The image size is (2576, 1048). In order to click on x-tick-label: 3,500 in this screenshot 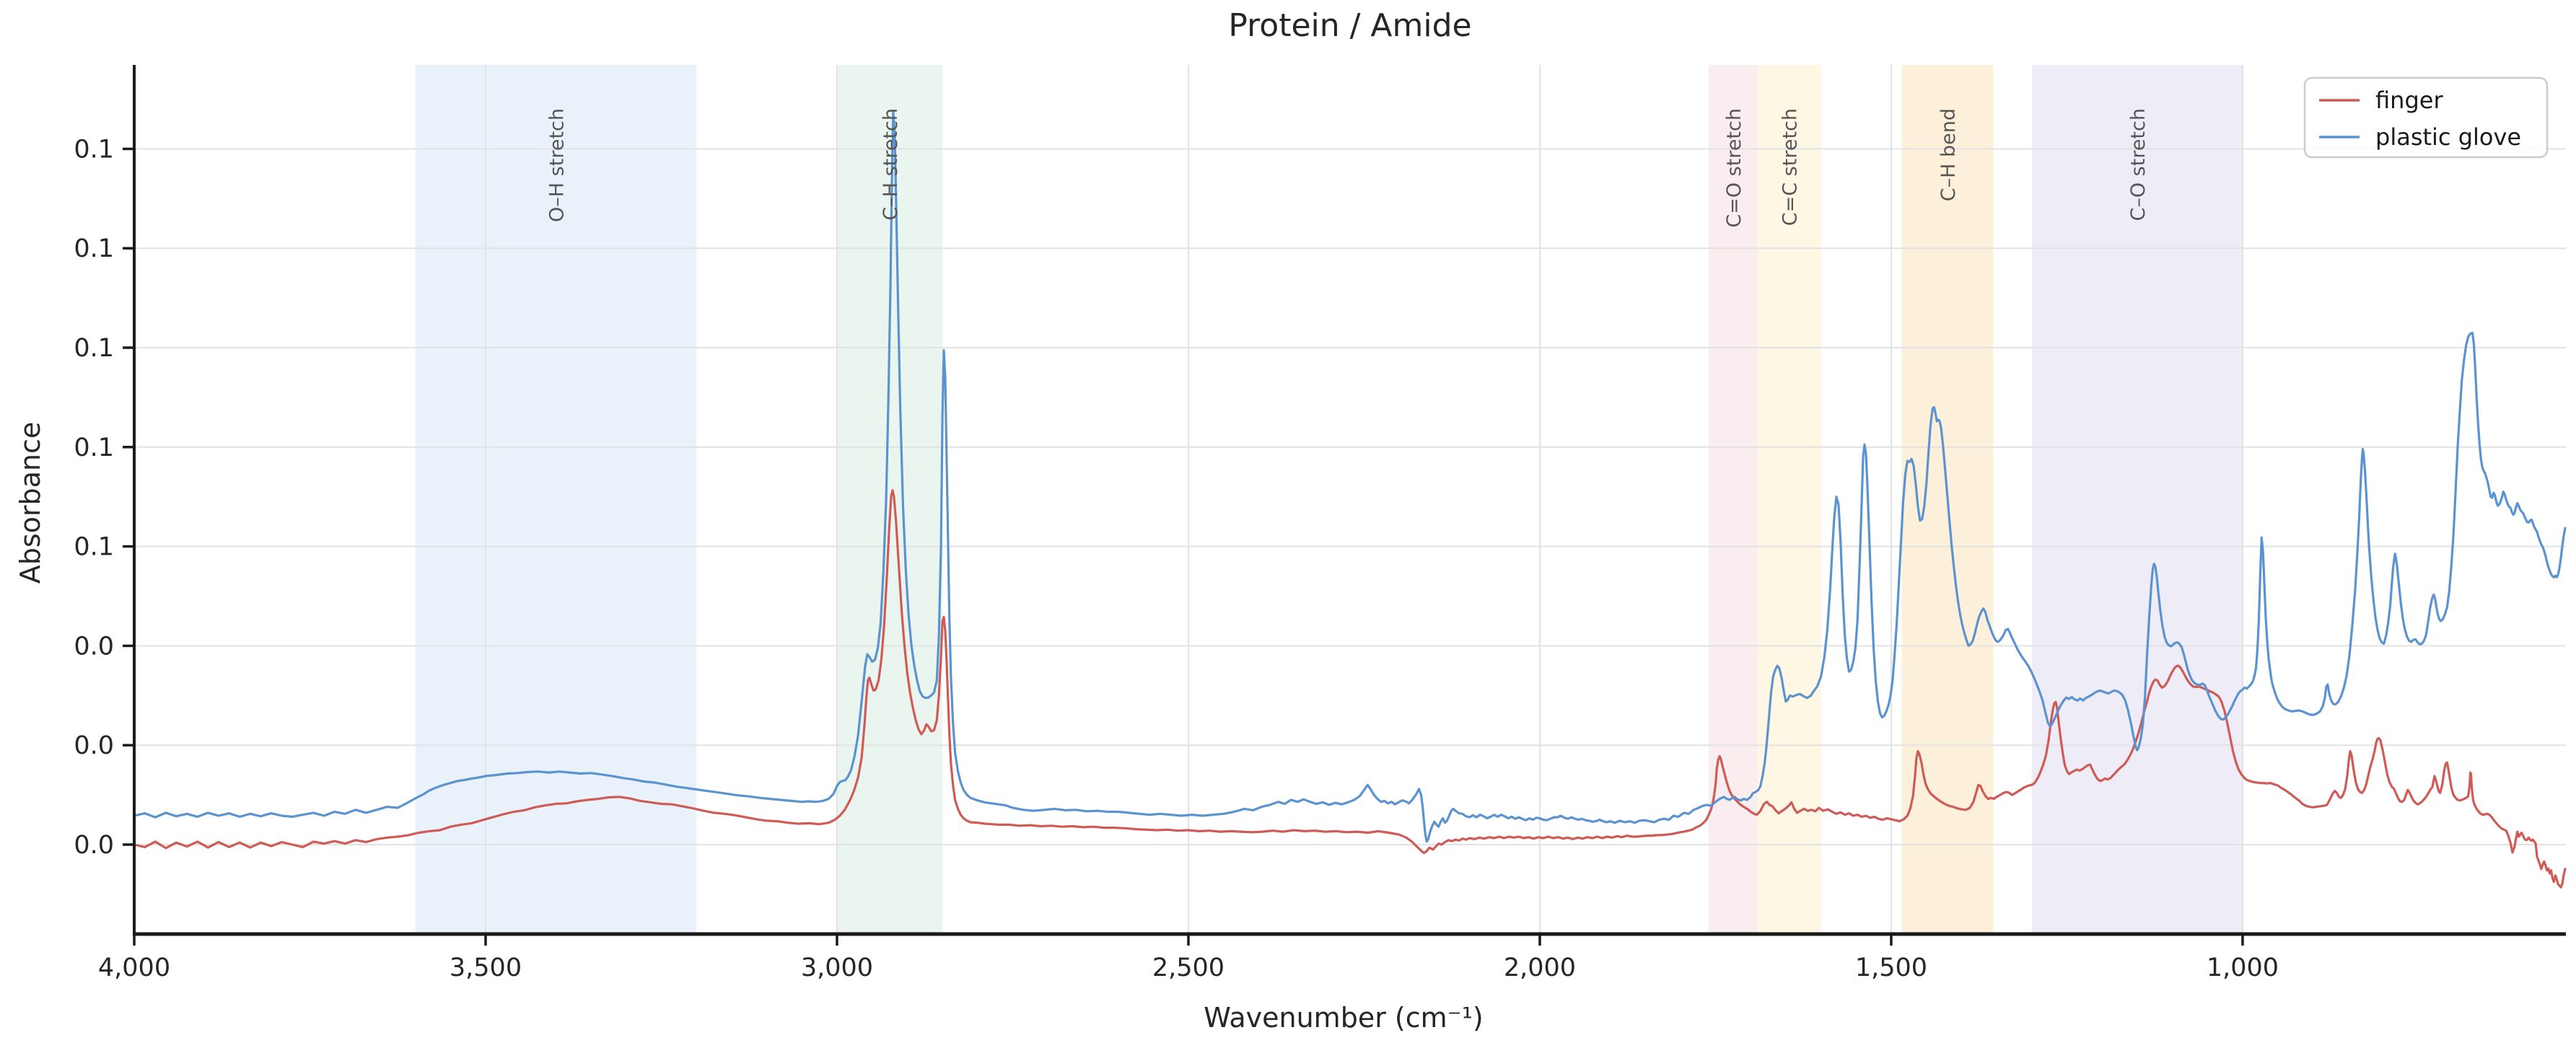, I will do `click(486, 968)`.